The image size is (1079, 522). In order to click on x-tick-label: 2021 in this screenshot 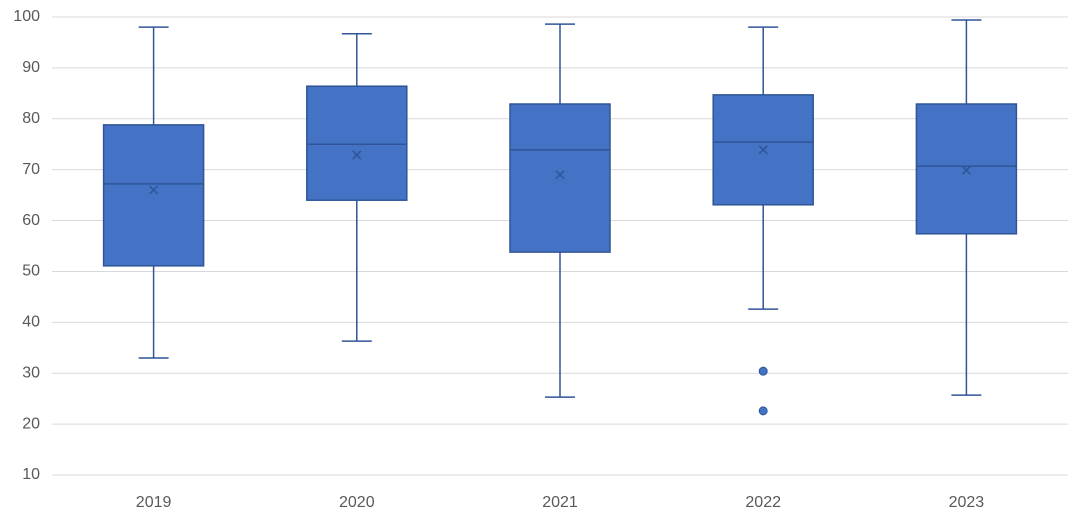, I will do `click(560, 502)`.